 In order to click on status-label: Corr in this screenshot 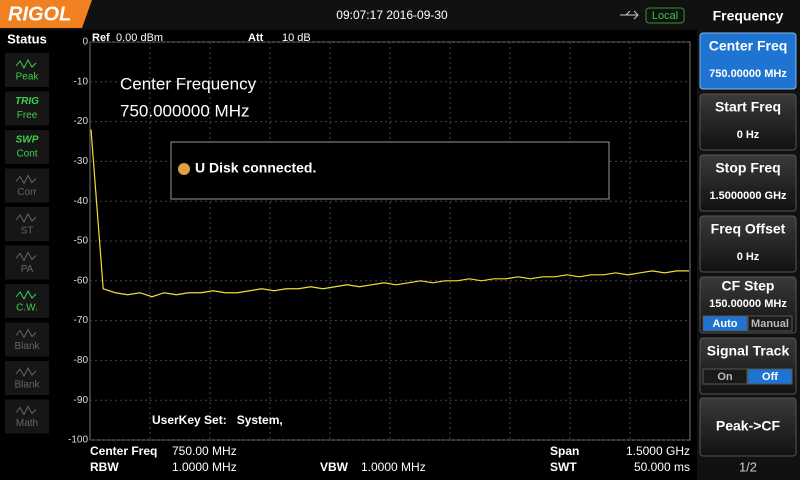, I will do `click(27, 192)`.